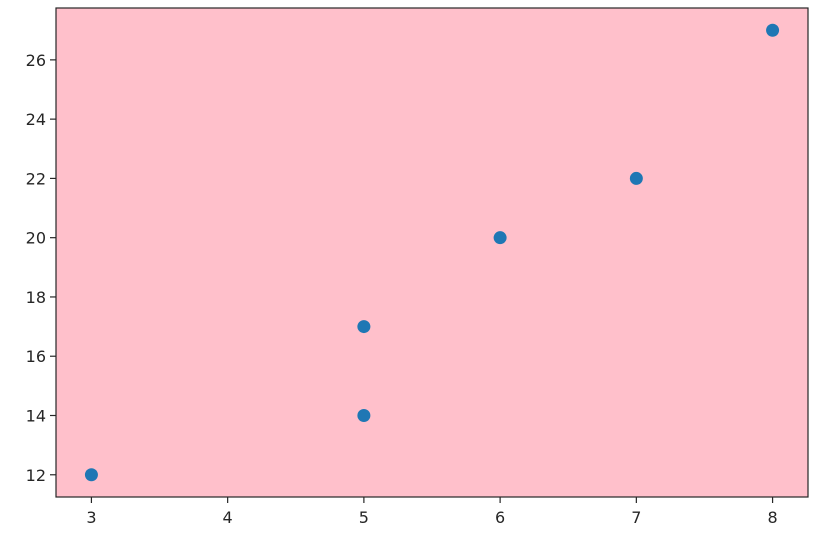  I want to click on x-tick-label: 5, so click(364, 517).